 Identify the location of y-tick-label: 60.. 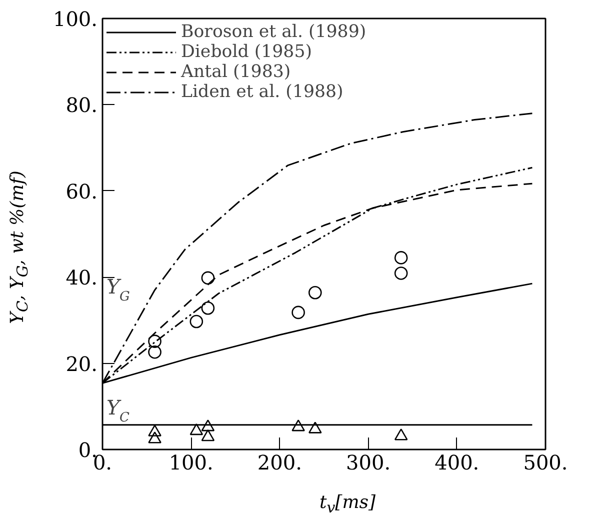
(82, 191).